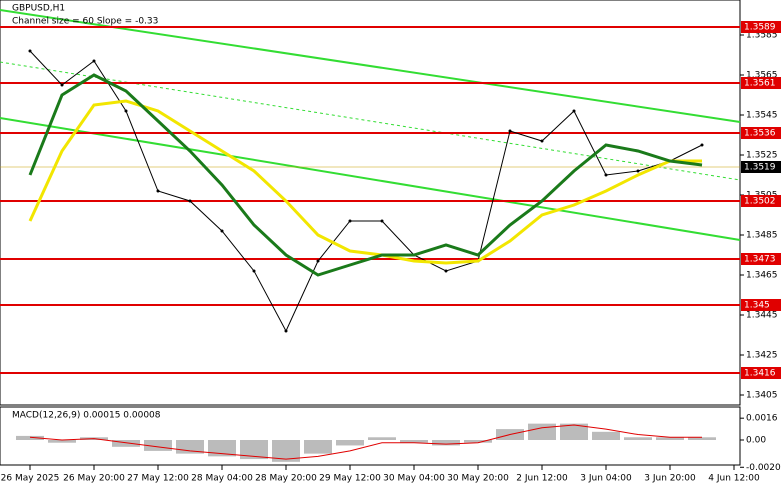  I want to click on level-label: 1.3473, so click(760, 260).